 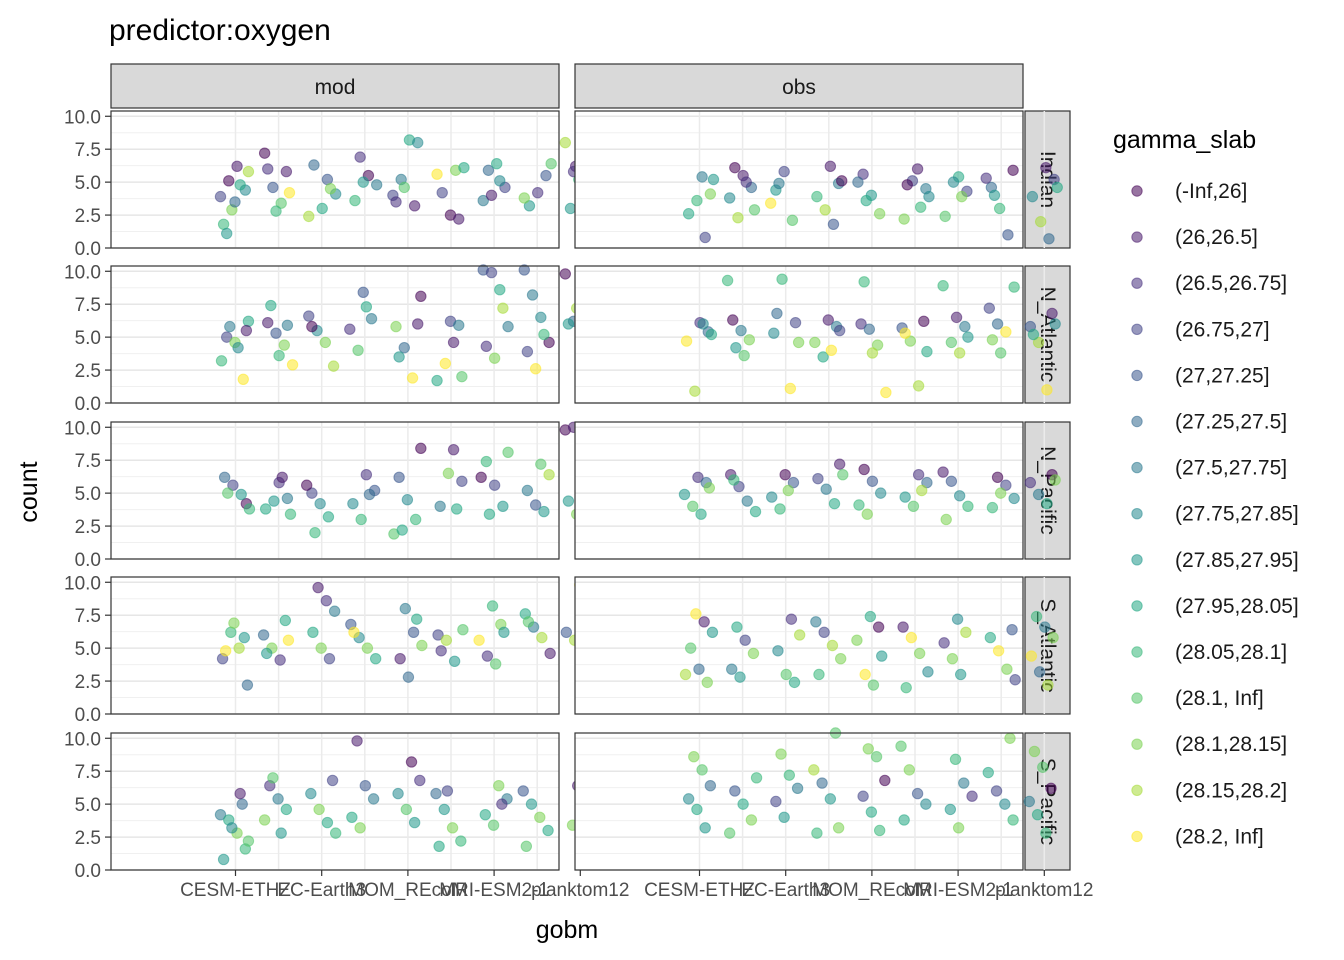 What do you see at coordinates (1184, 140) in the screenshot?
I see `legend-title: gamma_slab` at bounding box center [1184, 140].